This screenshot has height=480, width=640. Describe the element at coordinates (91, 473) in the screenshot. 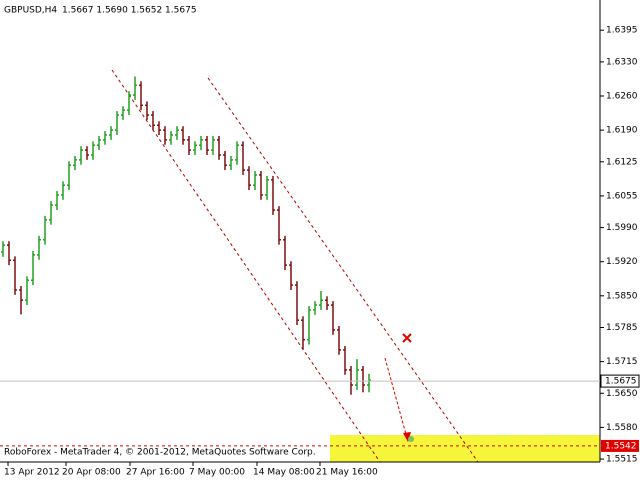

I see `x-tick-label: 20 Apr 08:00` at that location.